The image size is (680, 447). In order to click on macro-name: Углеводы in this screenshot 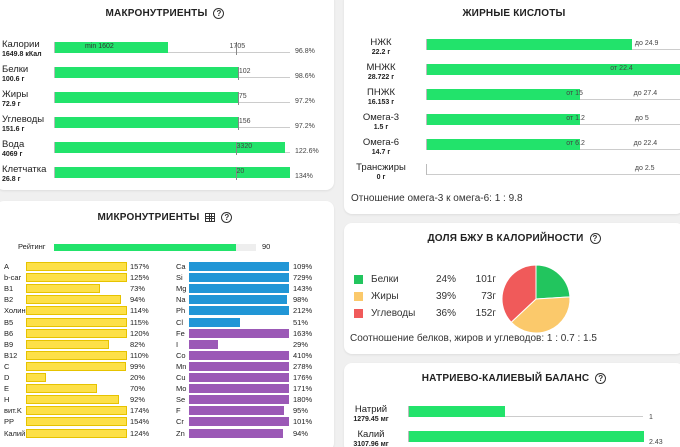, I will do `click(23, 119)`.